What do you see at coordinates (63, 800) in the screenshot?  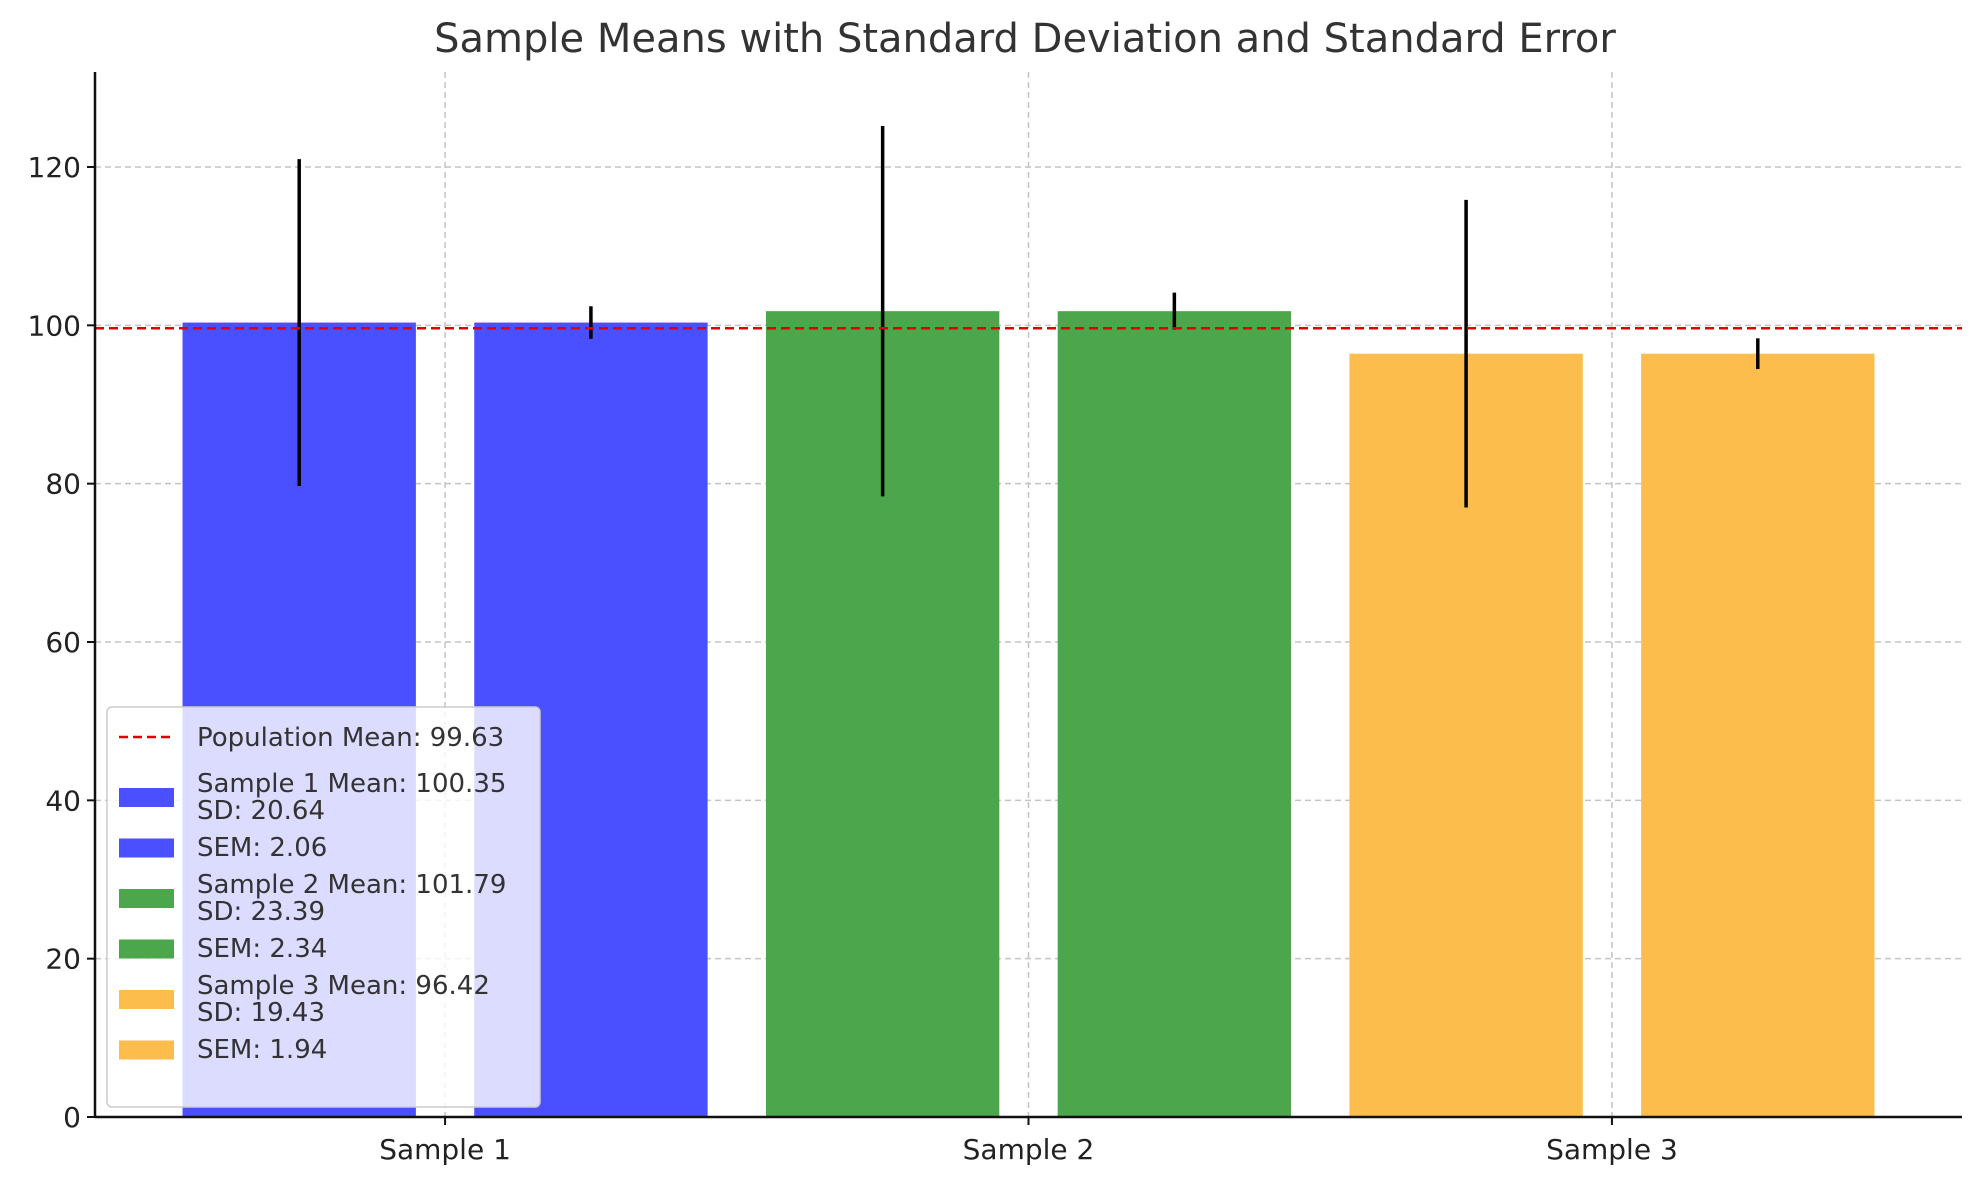 I see `y-tick-label: 40` at bounding box center [63, 800].